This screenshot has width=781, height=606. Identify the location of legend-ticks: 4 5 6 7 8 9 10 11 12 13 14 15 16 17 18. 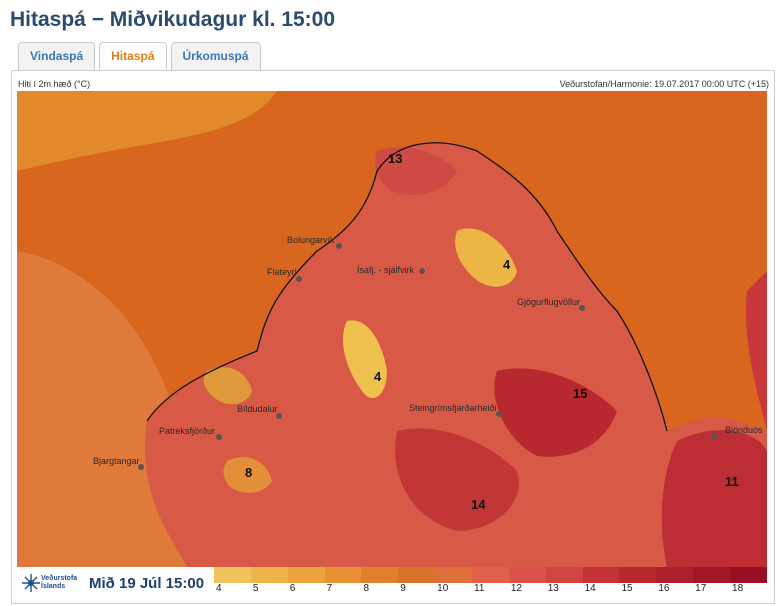
(490, 591).